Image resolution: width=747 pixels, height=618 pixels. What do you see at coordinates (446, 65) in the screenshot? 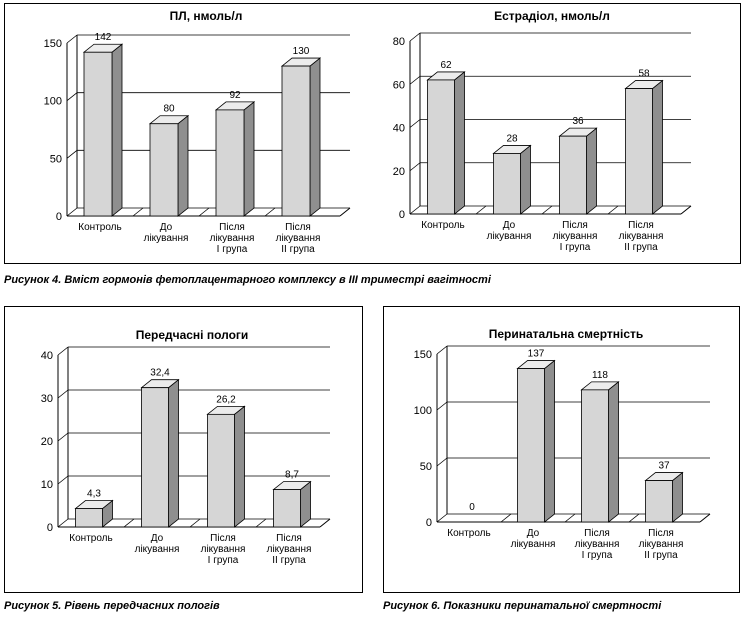
I see `bar-value-label: 62` at bounding box center [446, 65].